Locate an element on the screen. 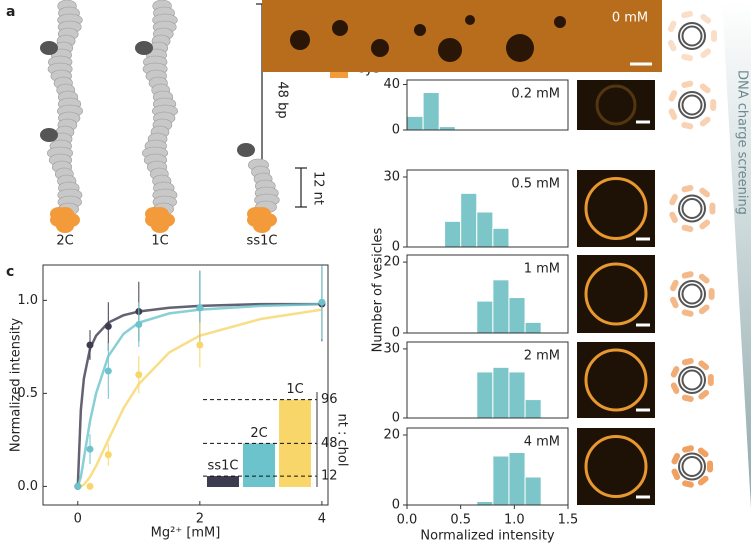  construct-label: ss1C is located at coordinates (262, 241).